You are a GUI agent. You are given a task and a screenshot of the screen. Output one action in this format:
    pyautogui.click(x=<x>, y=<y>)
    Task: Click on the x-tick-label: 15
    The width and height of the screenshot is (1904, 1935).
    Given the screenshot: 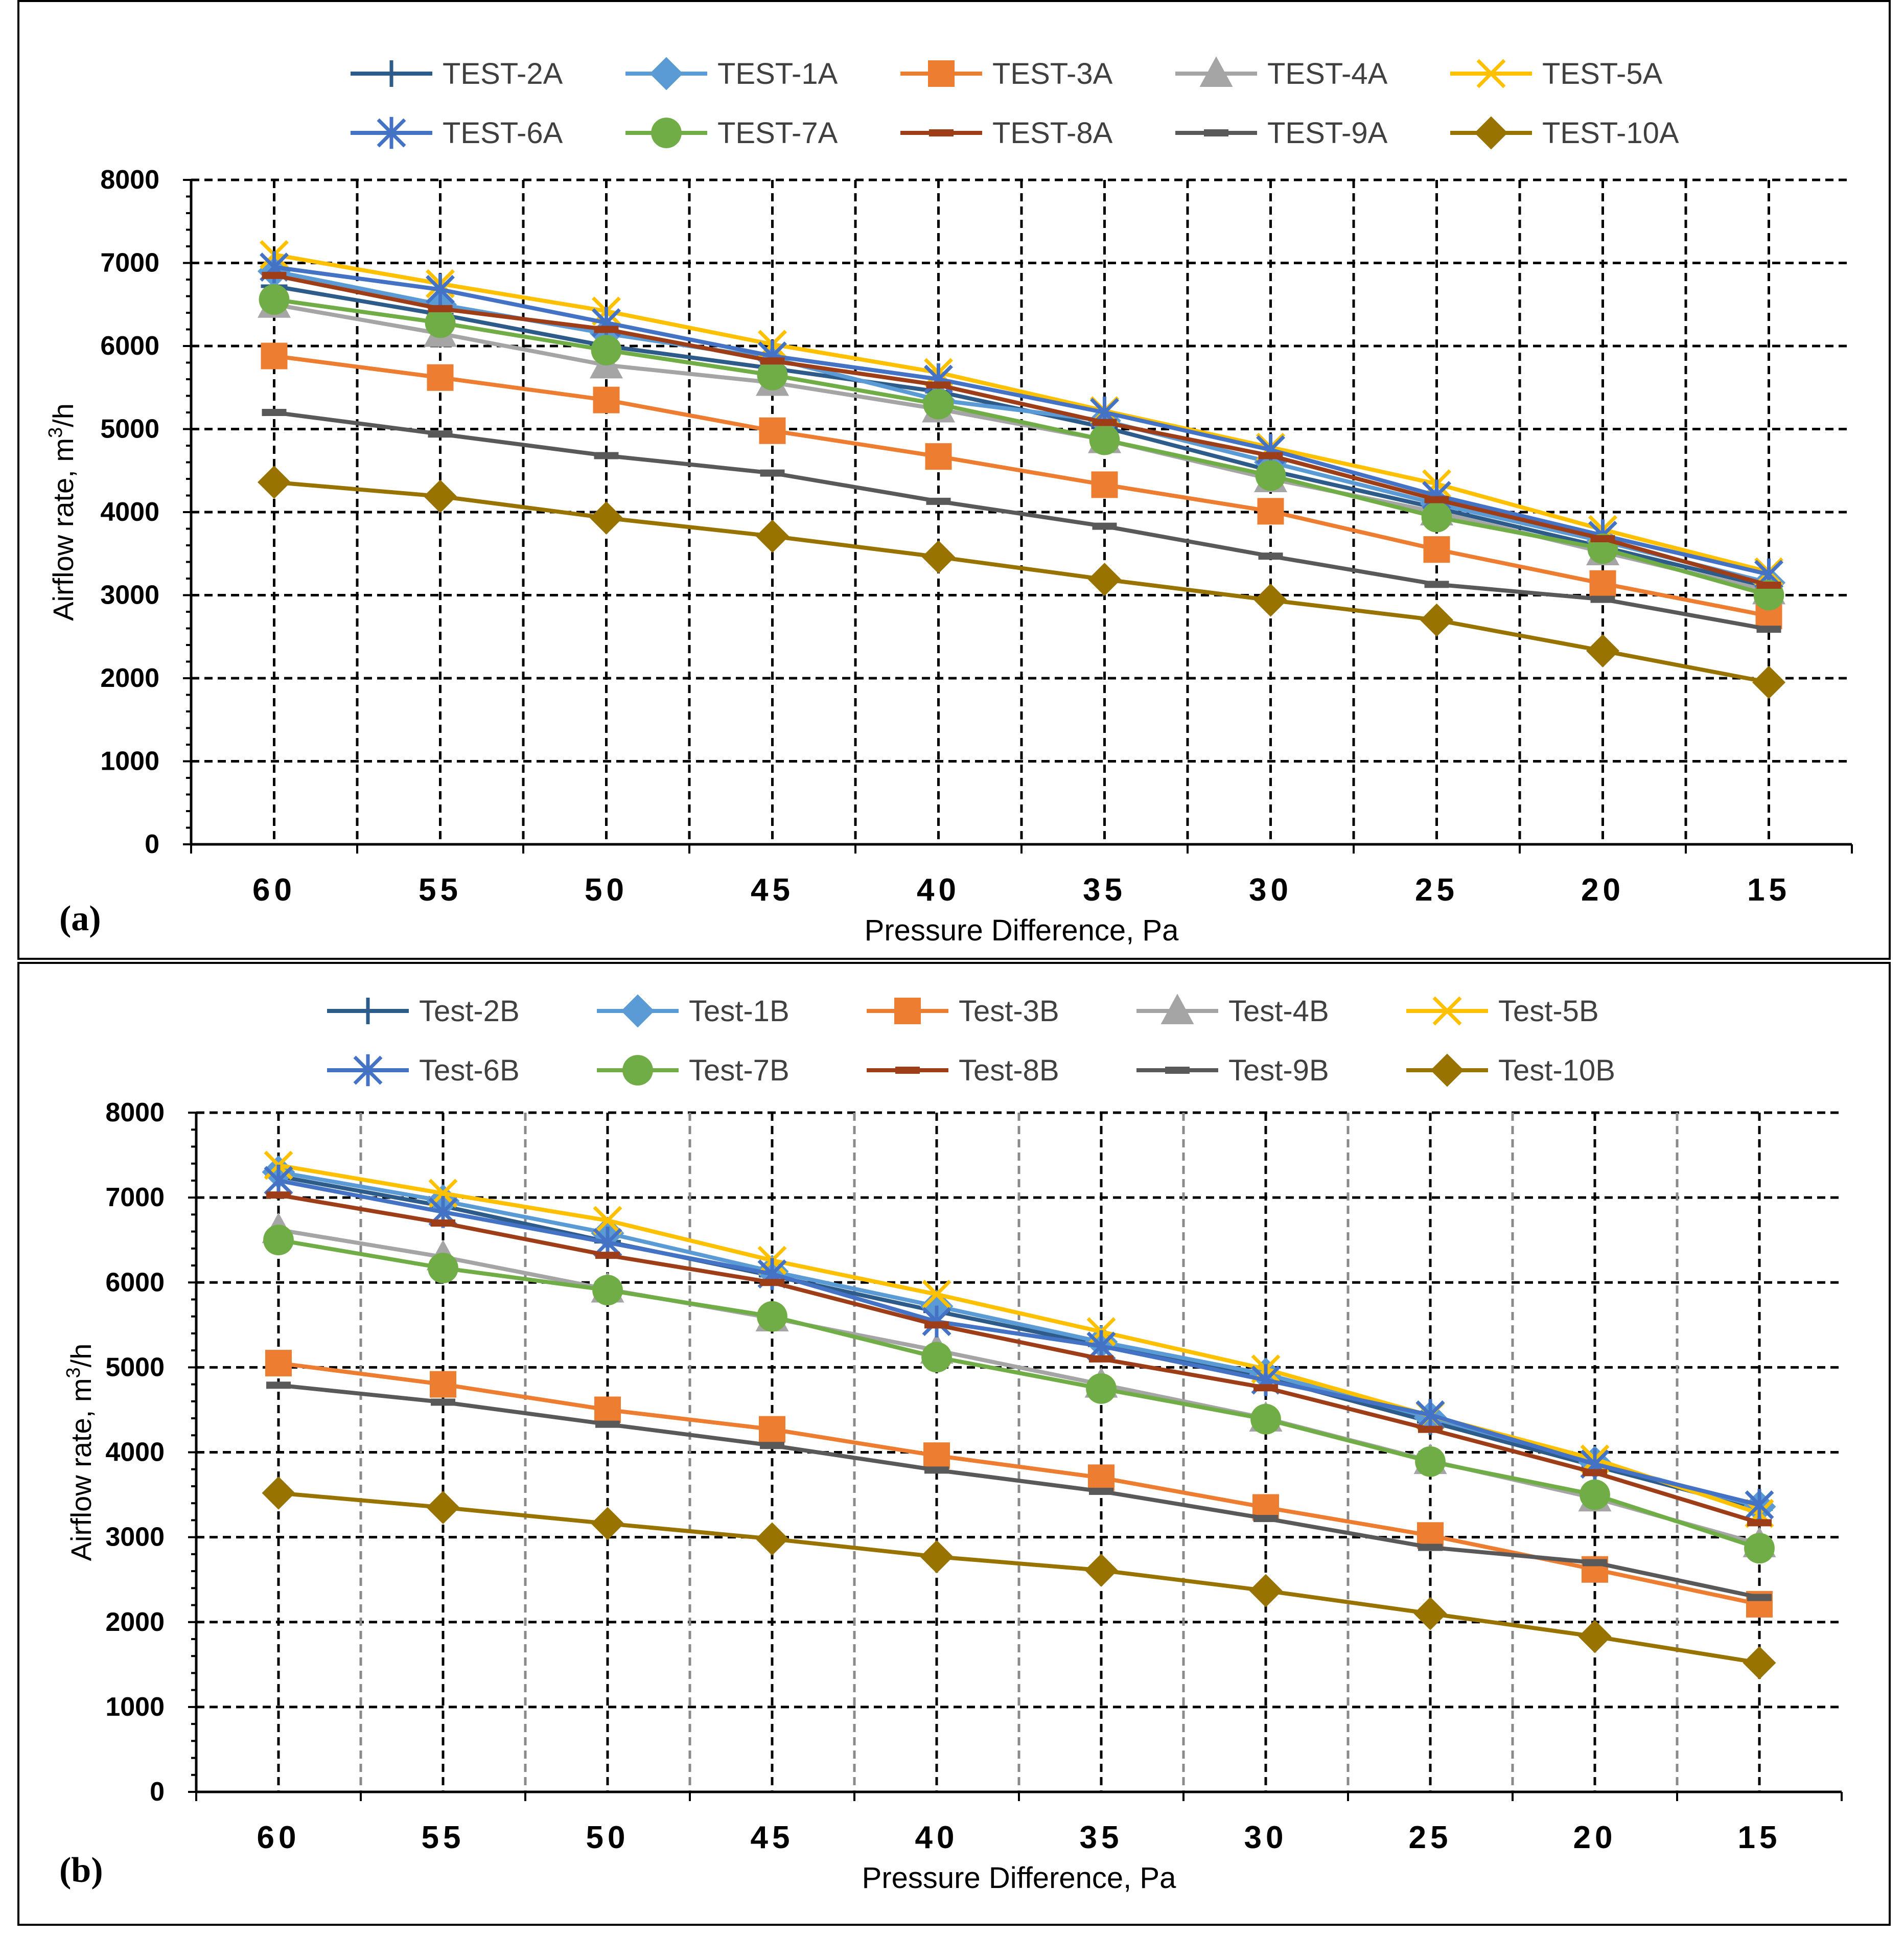 What is the action you would take?
    pyautogui.click(x=1769, y=890)
    